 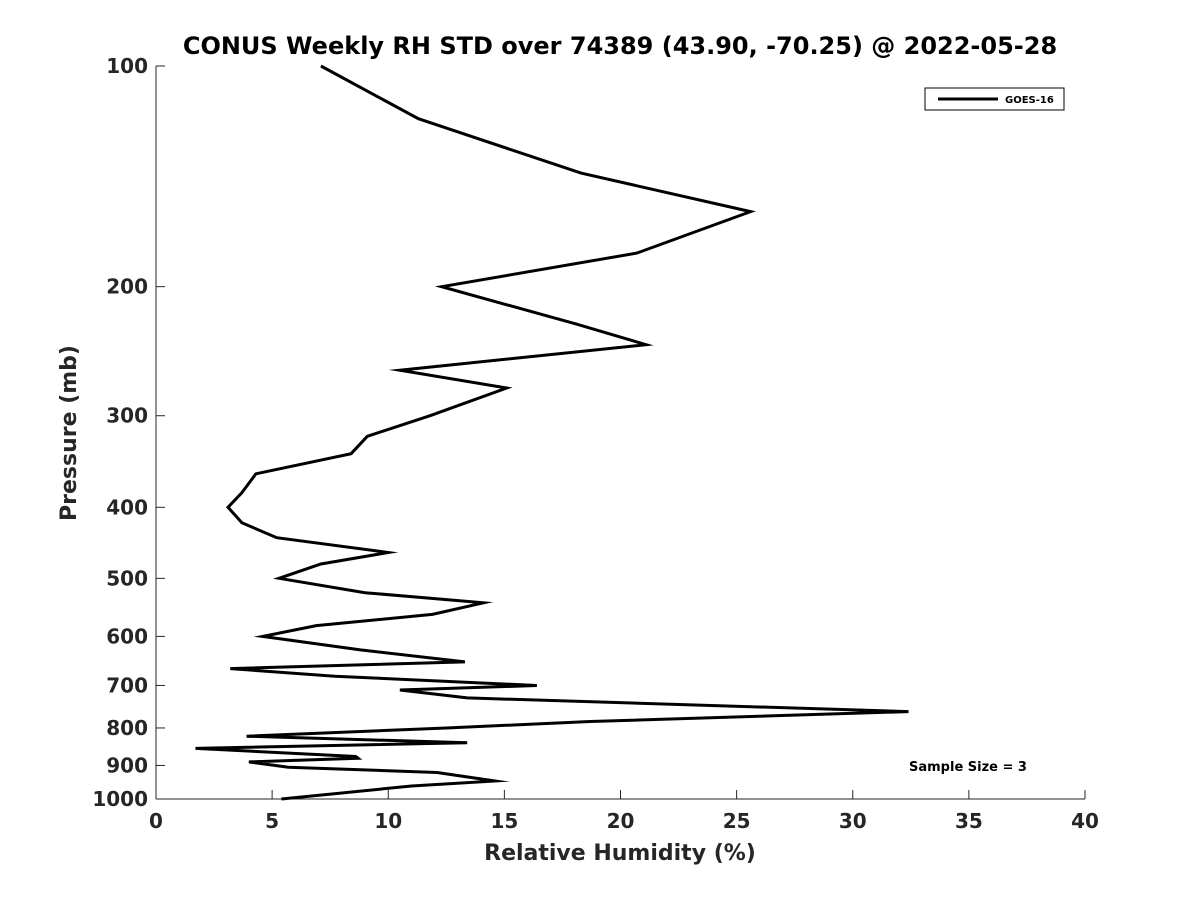 I want to click on x-axis-label: Relative Humidity (%), so click(x=620, y=853).